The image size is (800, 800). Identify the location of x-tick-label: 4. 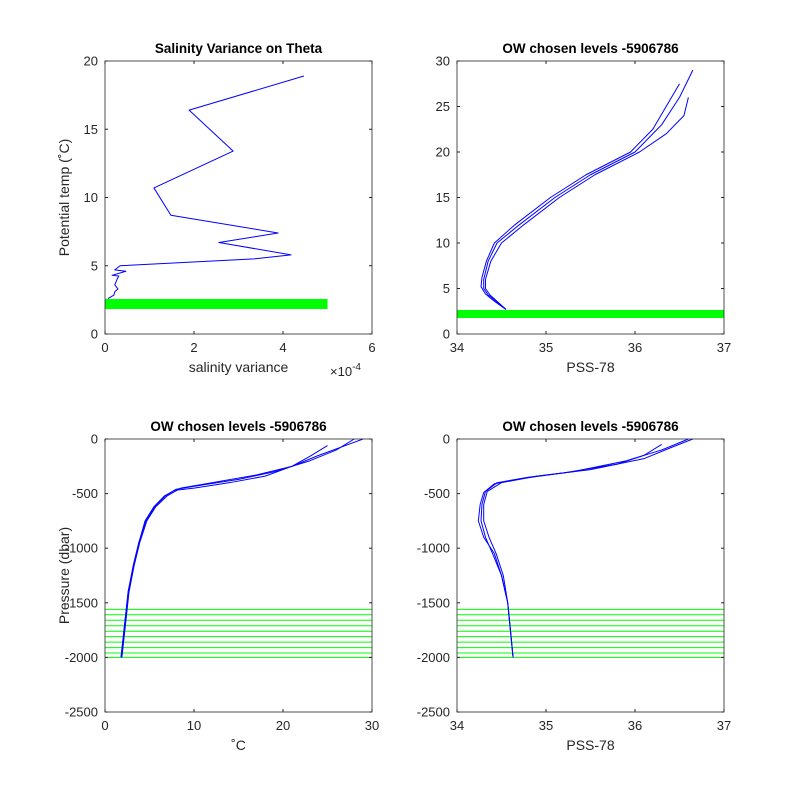
(282, 347).